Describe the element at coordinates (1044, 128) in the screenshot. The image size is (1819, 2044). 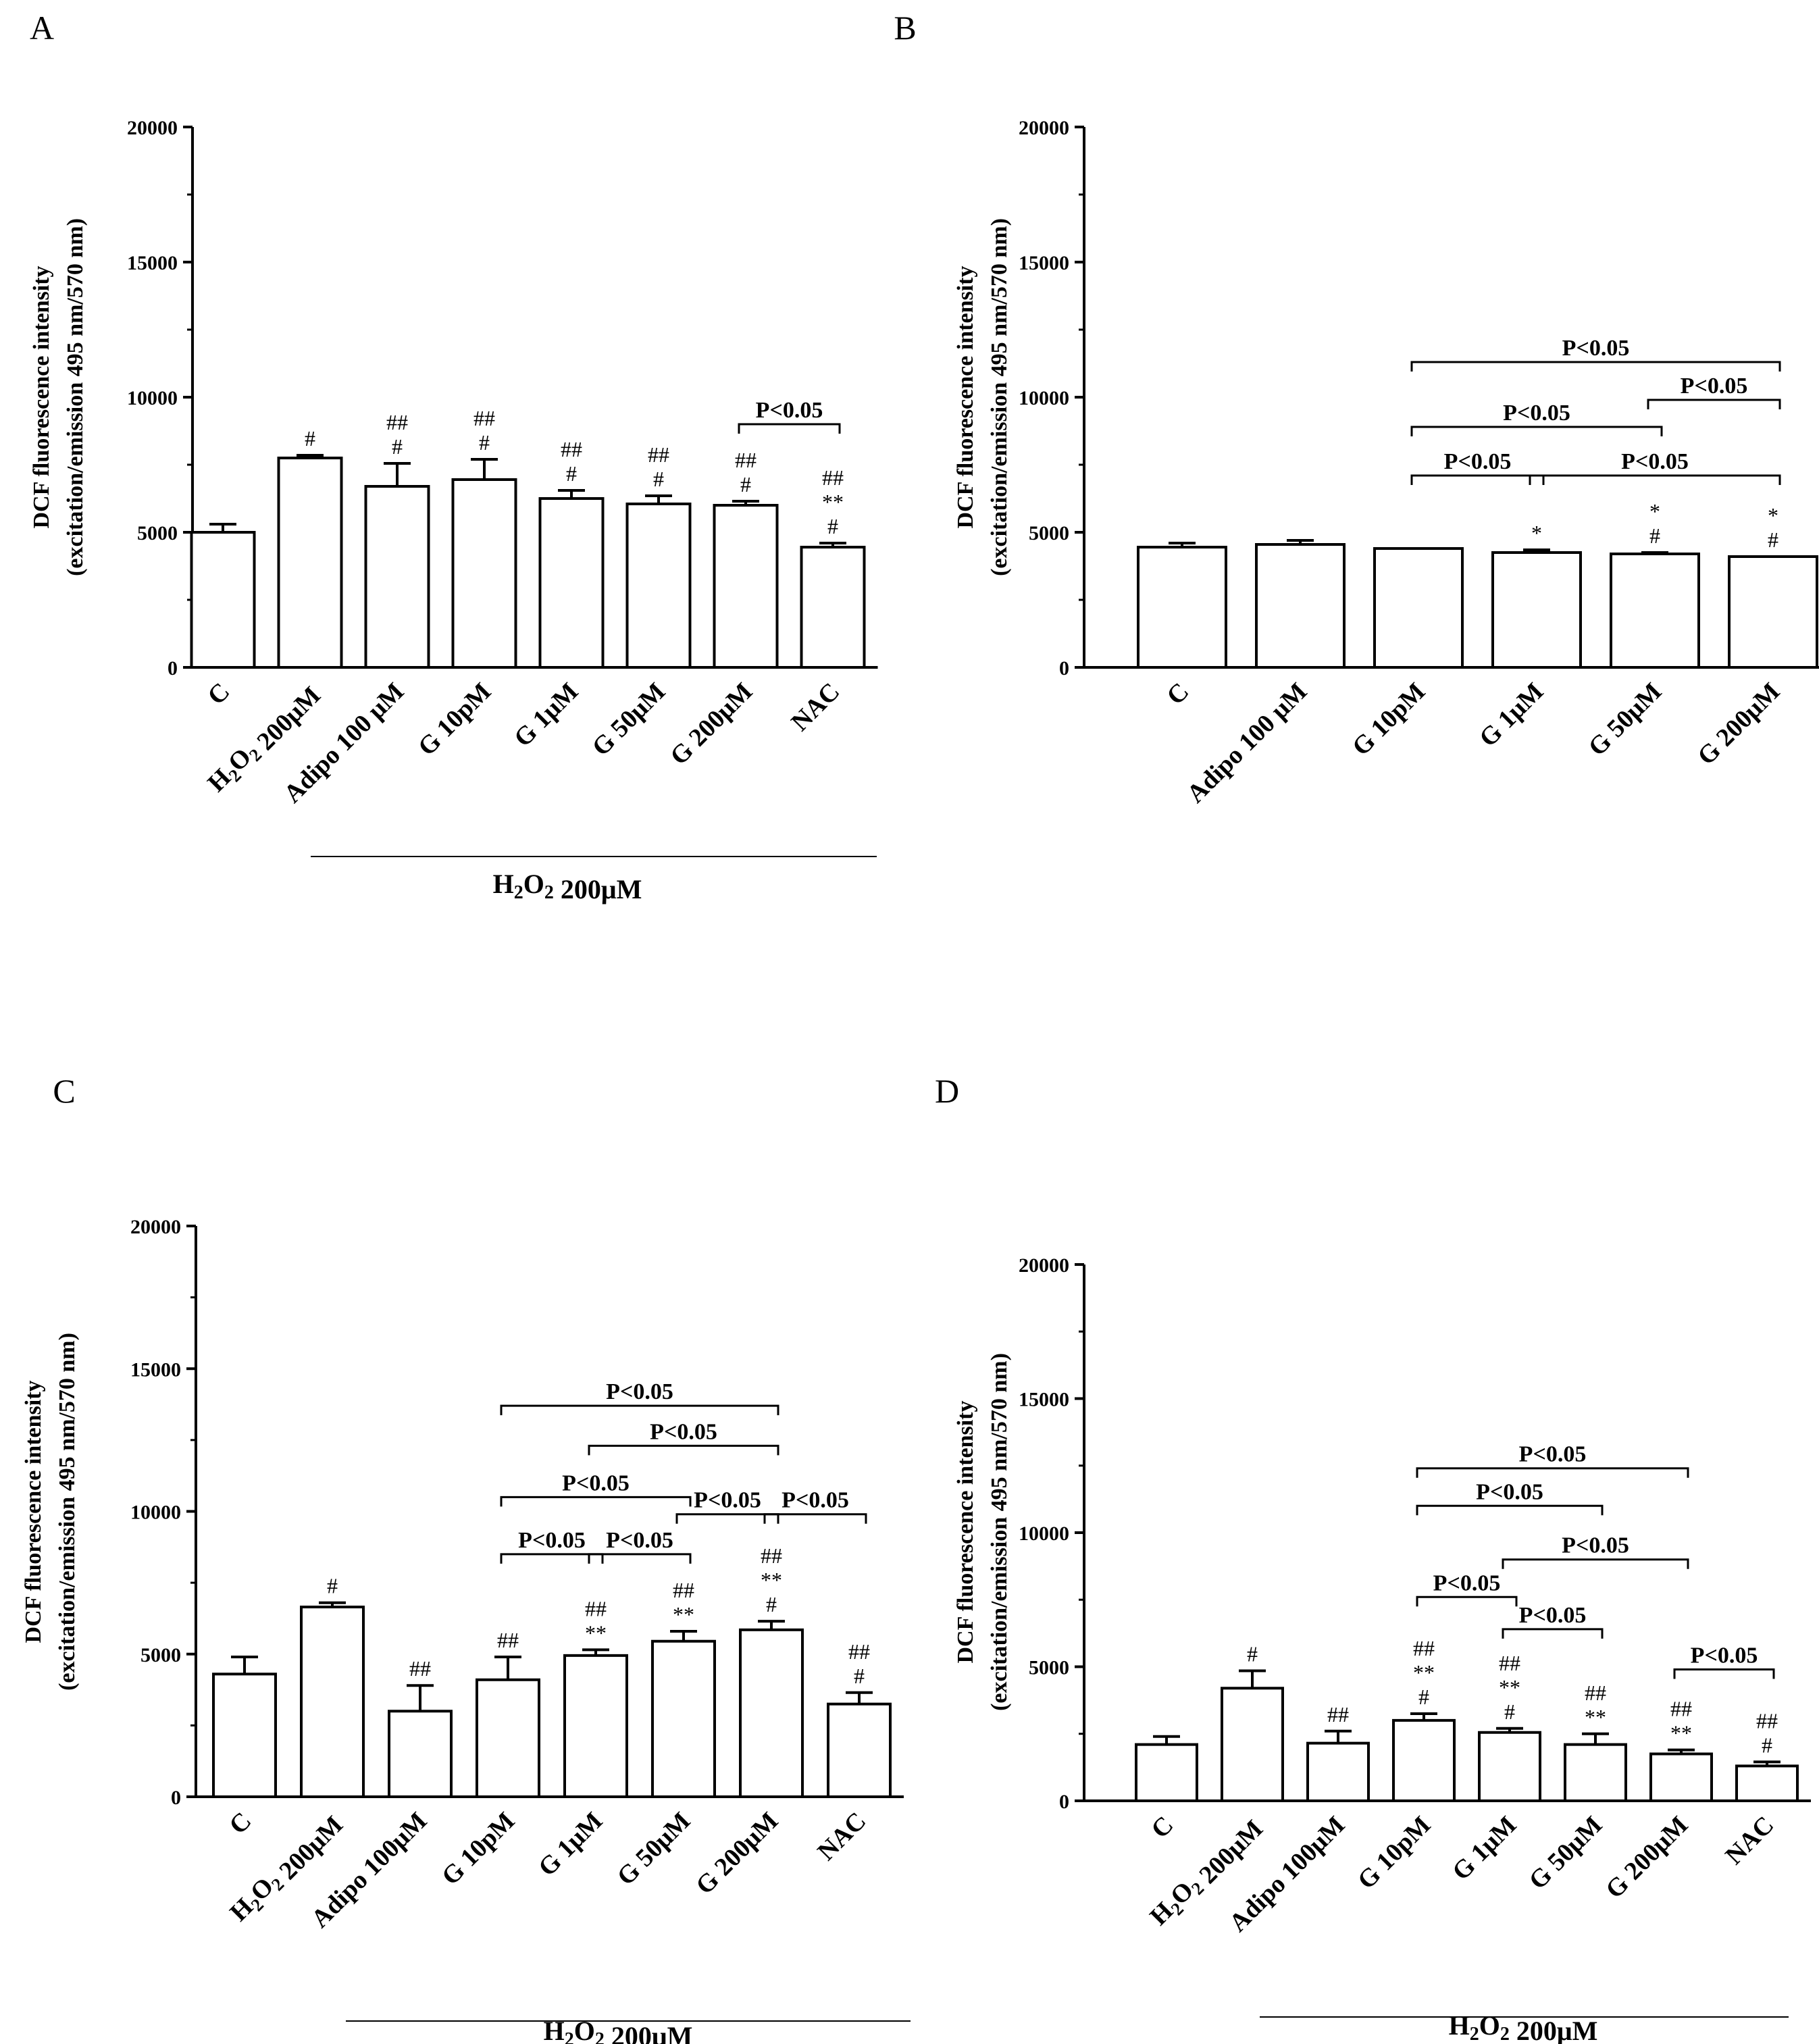
I see `y-tick-label: 20000` at that location.